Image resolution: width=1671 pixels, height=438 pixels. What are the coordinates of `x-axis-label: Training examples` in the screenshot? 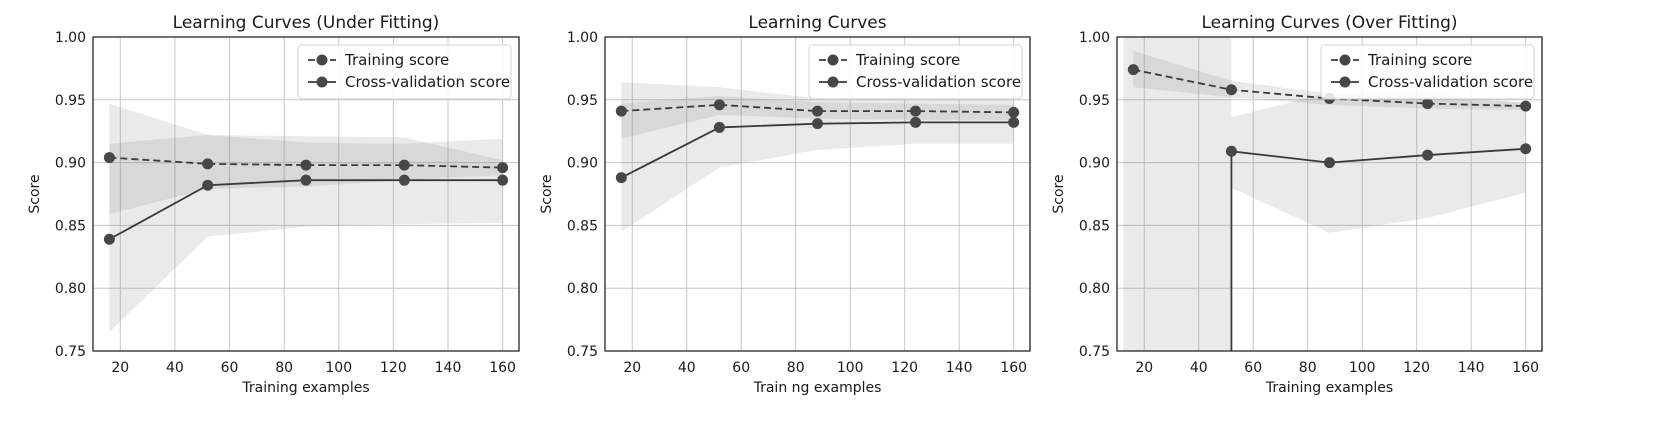 It's located at (305, 388).